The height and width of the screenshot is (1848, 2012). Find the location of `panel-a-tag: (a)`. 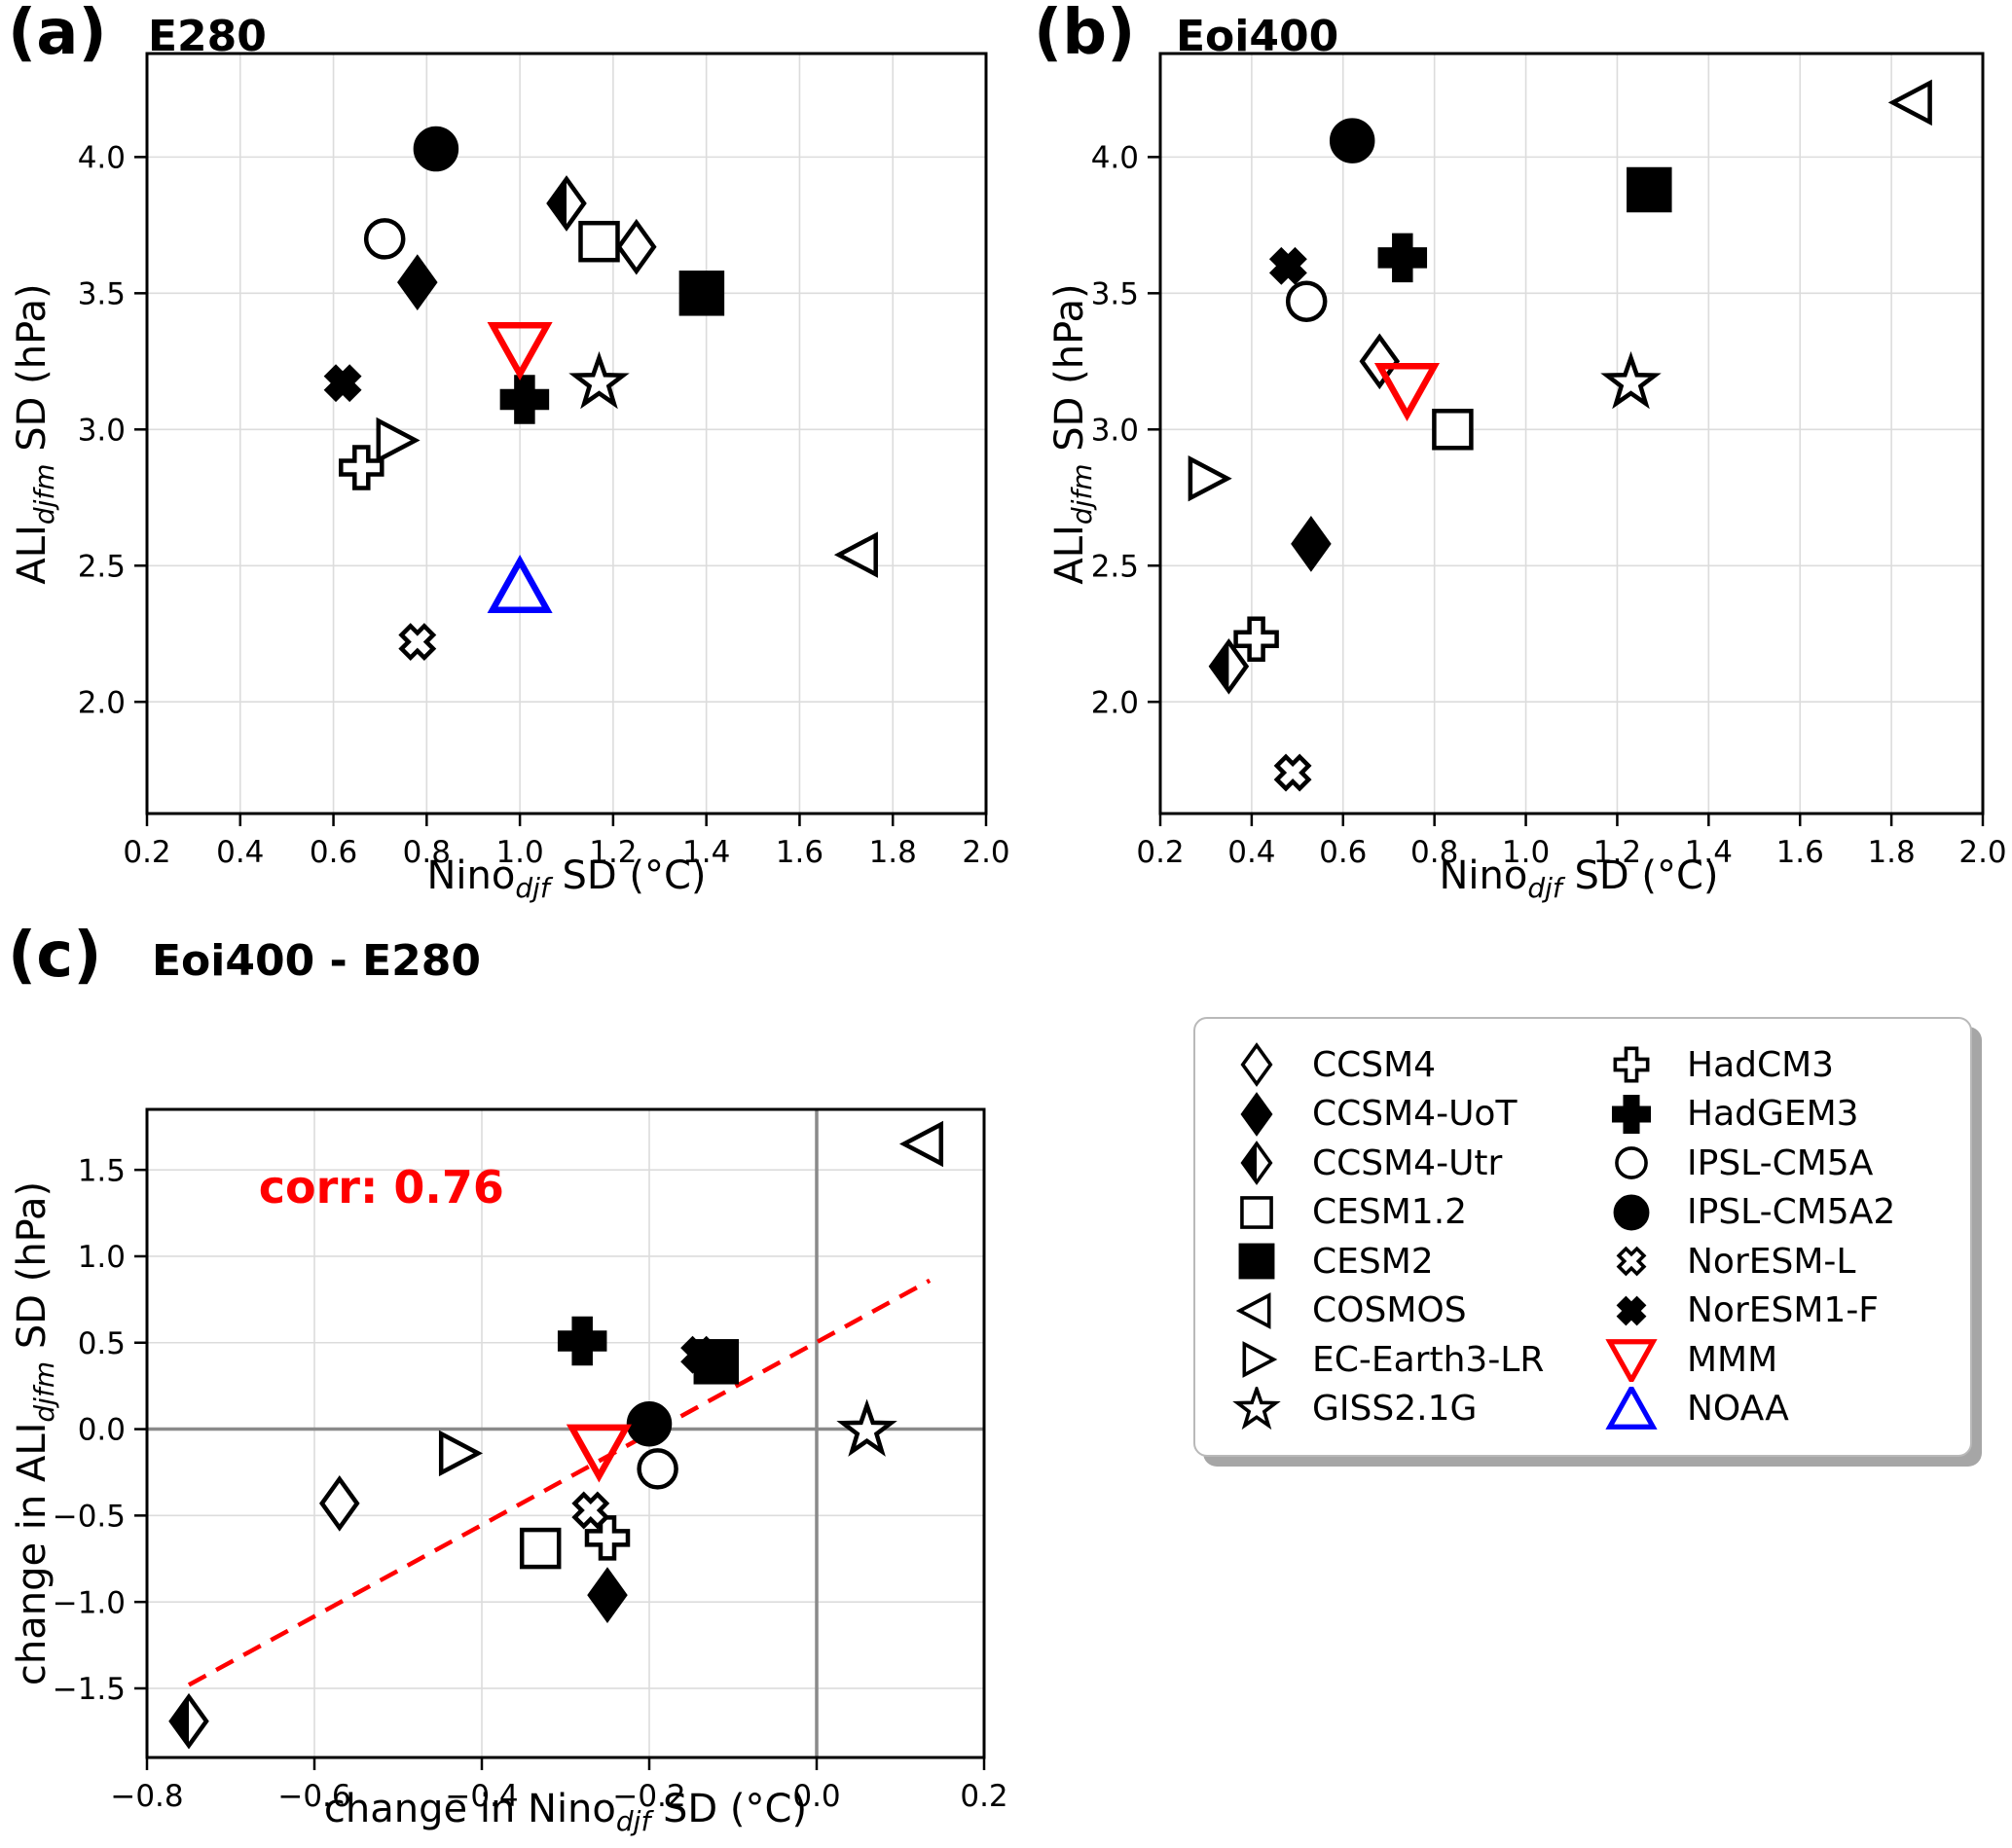

panel-a-tag: (a) is located at coordinates (57, 34).